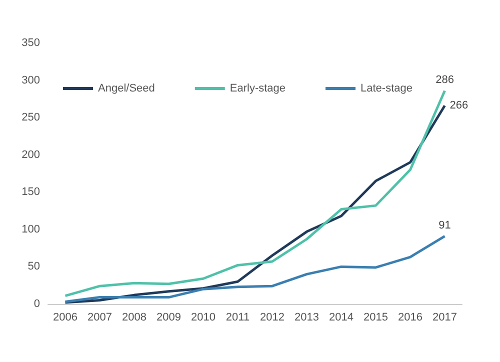 This screenshot has height=362, width=500. I want to click on x-tick-label: 2010, so click(203, 318).